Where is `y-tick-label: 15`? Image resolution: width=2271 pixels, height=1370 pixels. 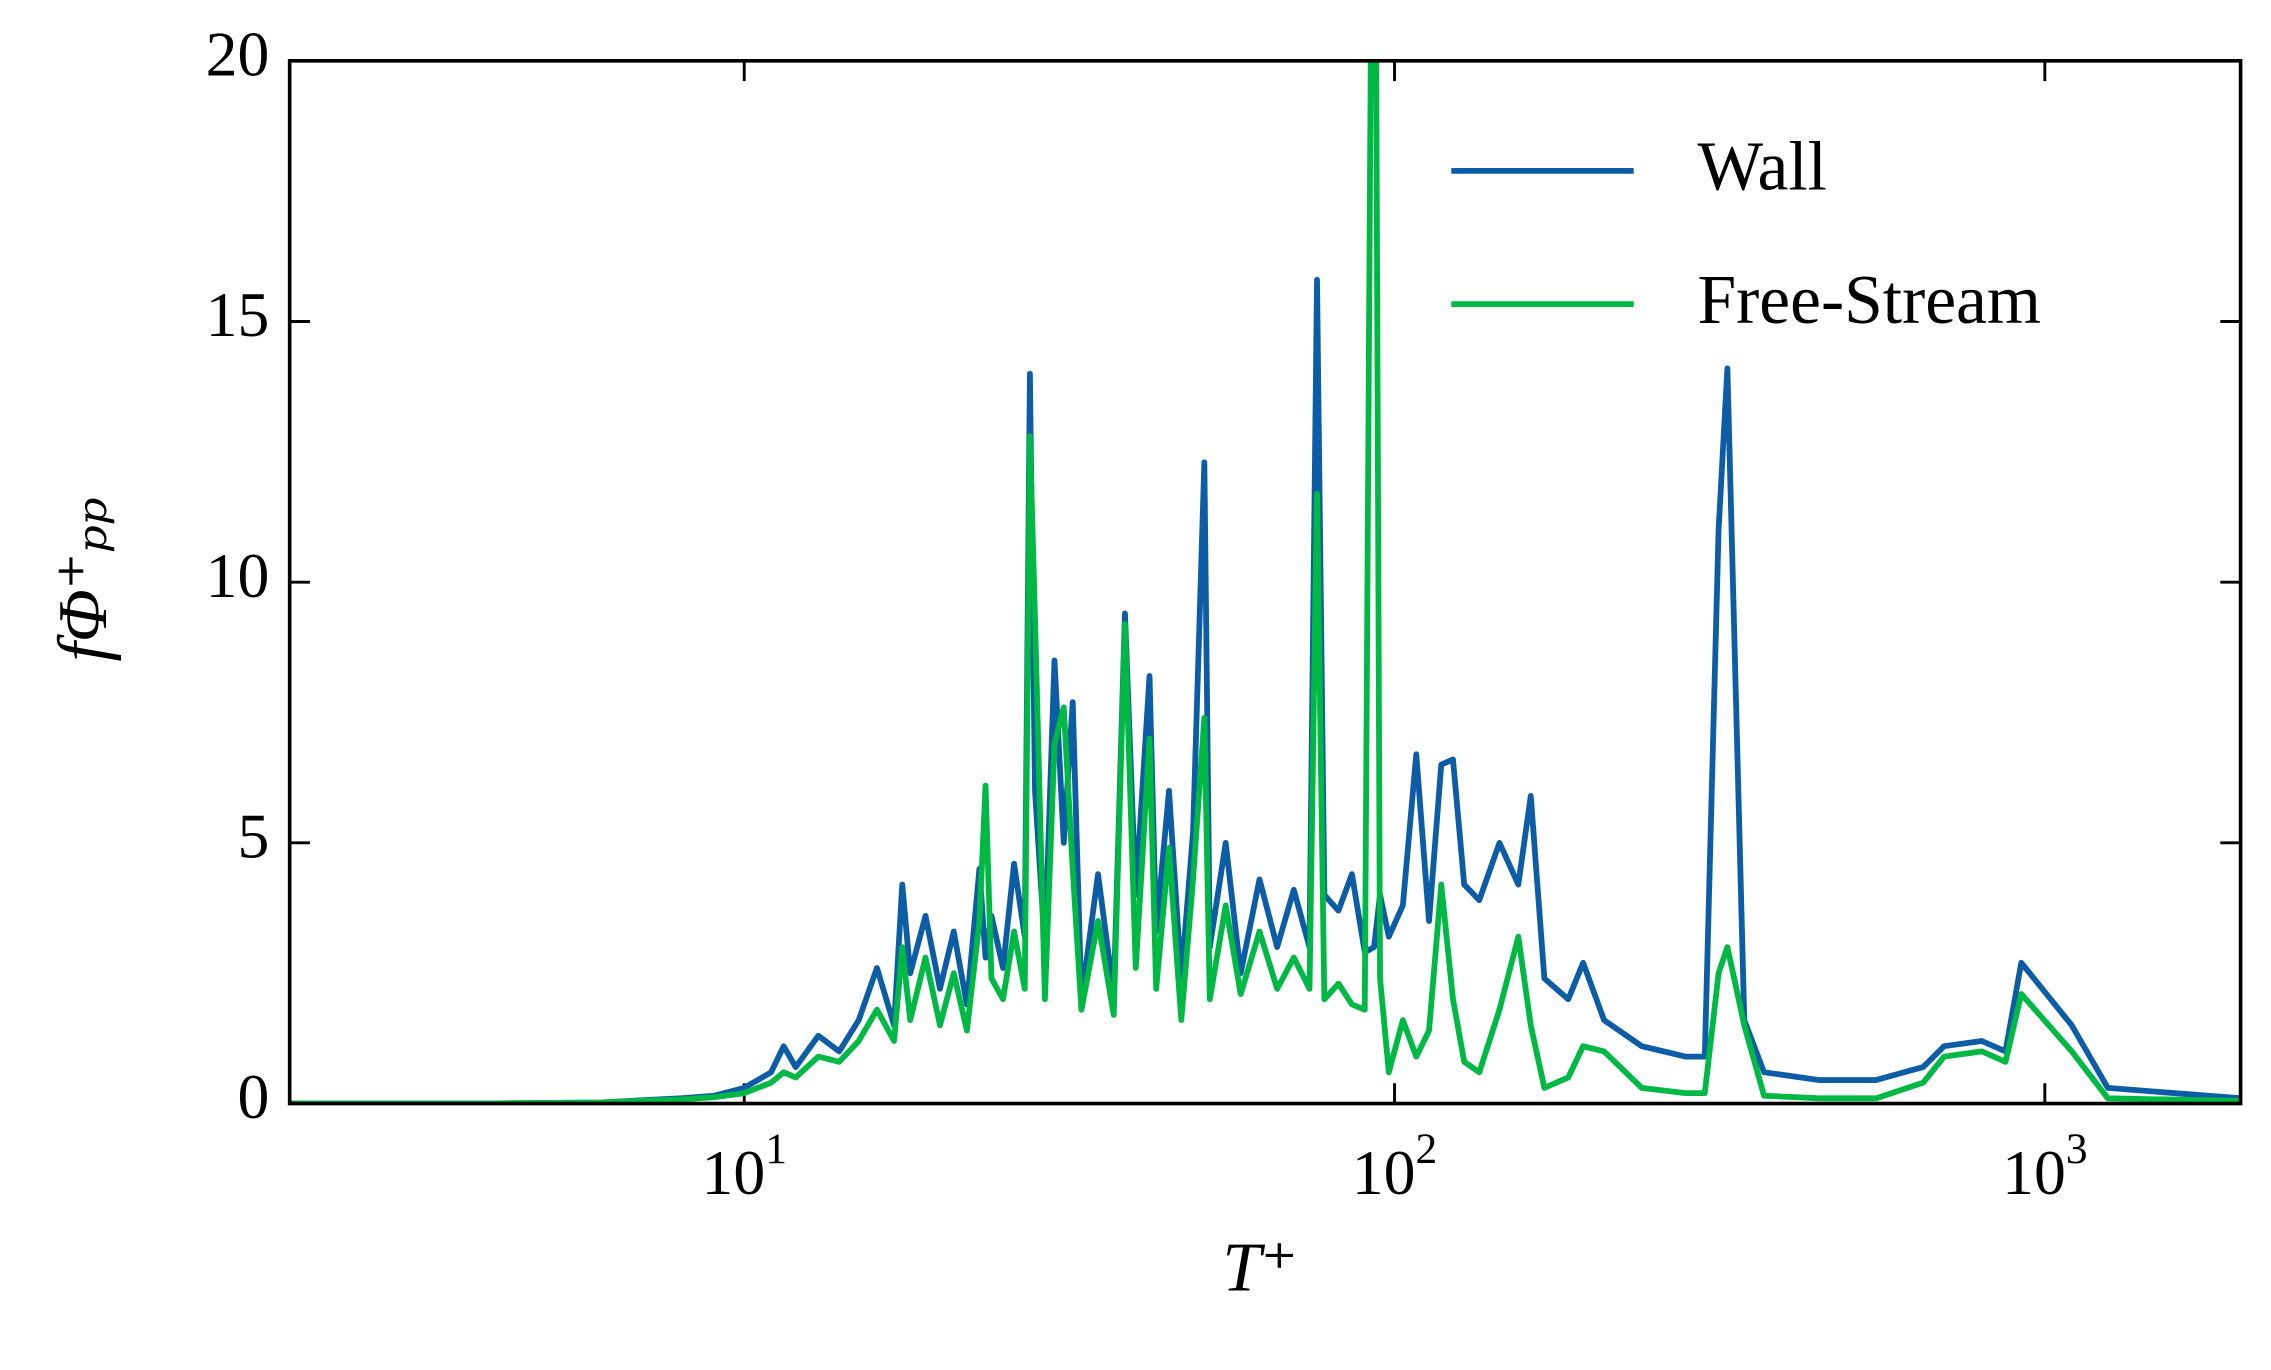 y-tick-label: 15 is located at coordinates (238, 314).